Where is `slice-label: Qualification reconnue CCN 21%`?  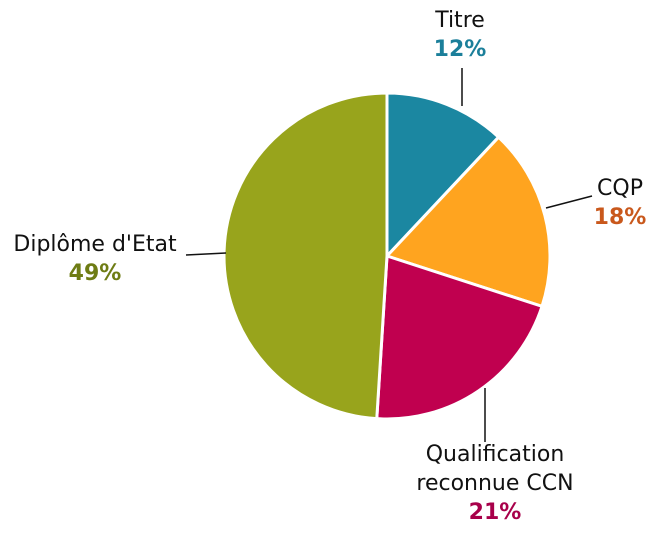 slice-label: Qualification reconnue CCN 21% is located at coordinates (495, 483).